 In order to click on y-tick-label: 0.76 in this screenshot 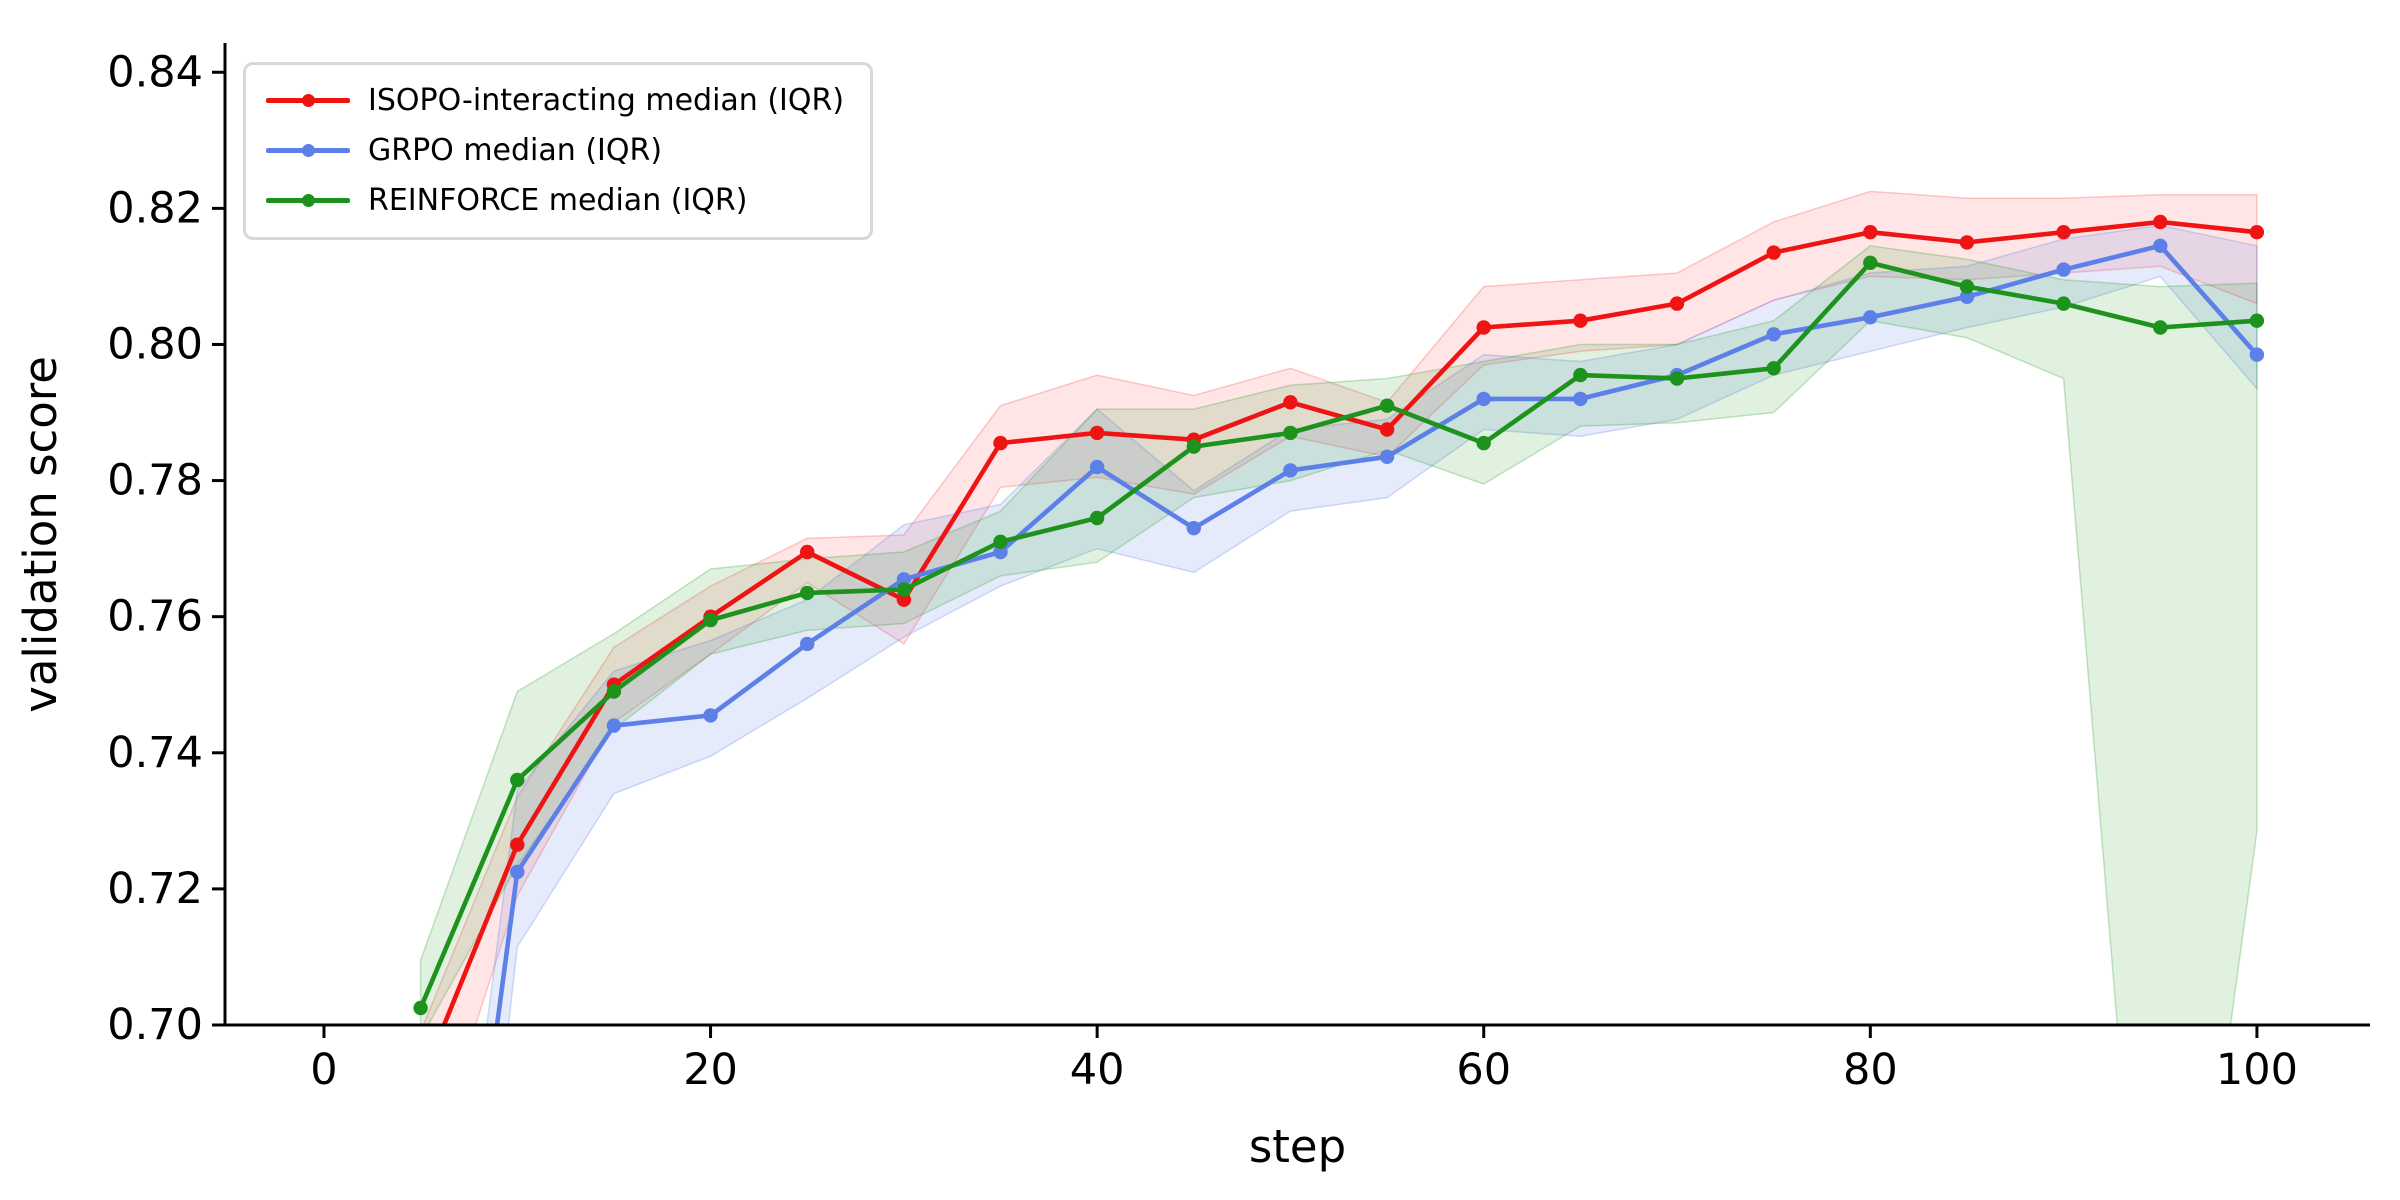, I will do `click(155, 617)`.